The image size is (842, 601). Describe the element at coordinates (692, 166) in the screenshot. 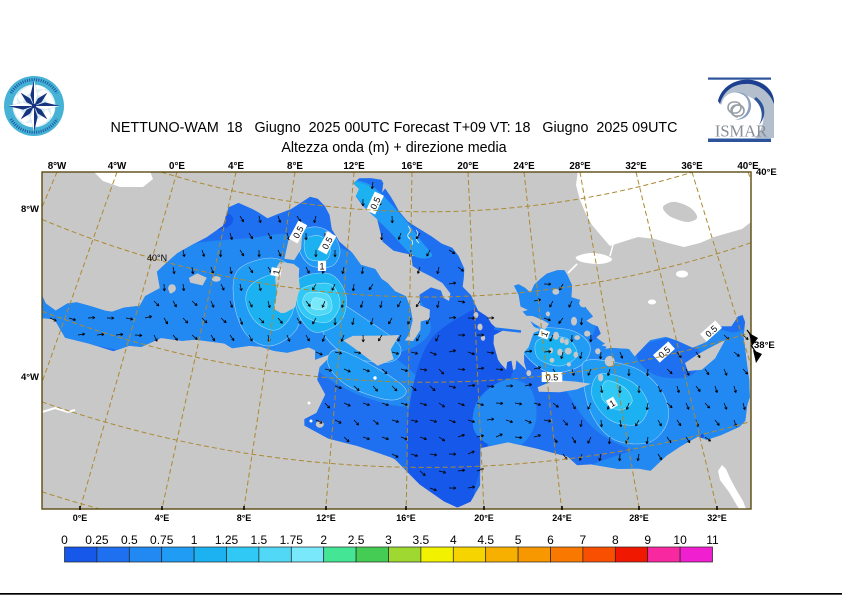

I see `svg-text: 36°E` at that location.